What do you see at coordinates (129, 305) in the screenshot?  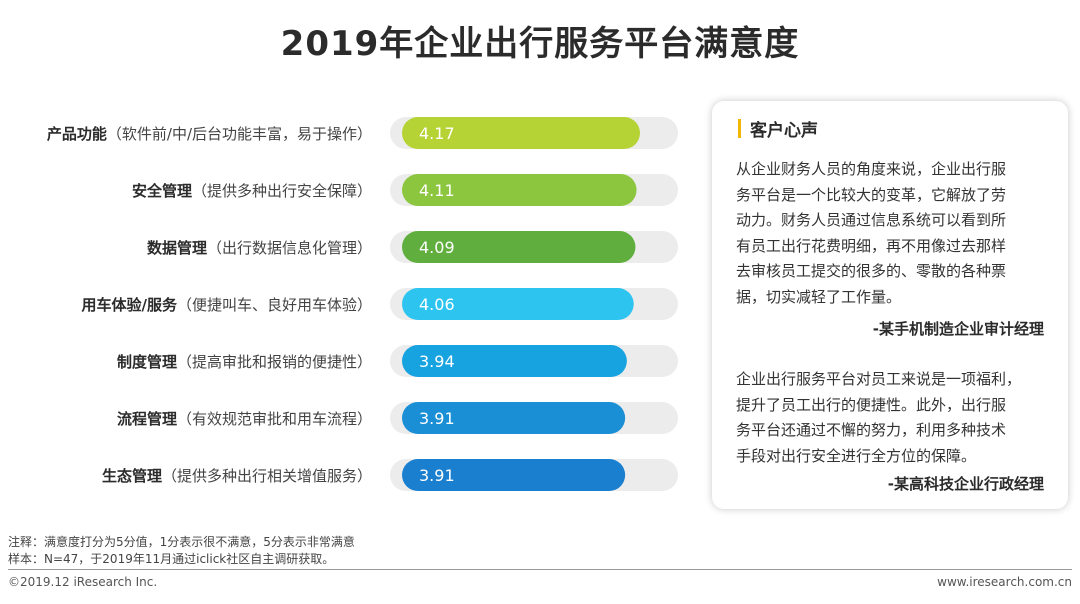 I see `category-name: 用车体验/服务` at bounding box center [129, 305].